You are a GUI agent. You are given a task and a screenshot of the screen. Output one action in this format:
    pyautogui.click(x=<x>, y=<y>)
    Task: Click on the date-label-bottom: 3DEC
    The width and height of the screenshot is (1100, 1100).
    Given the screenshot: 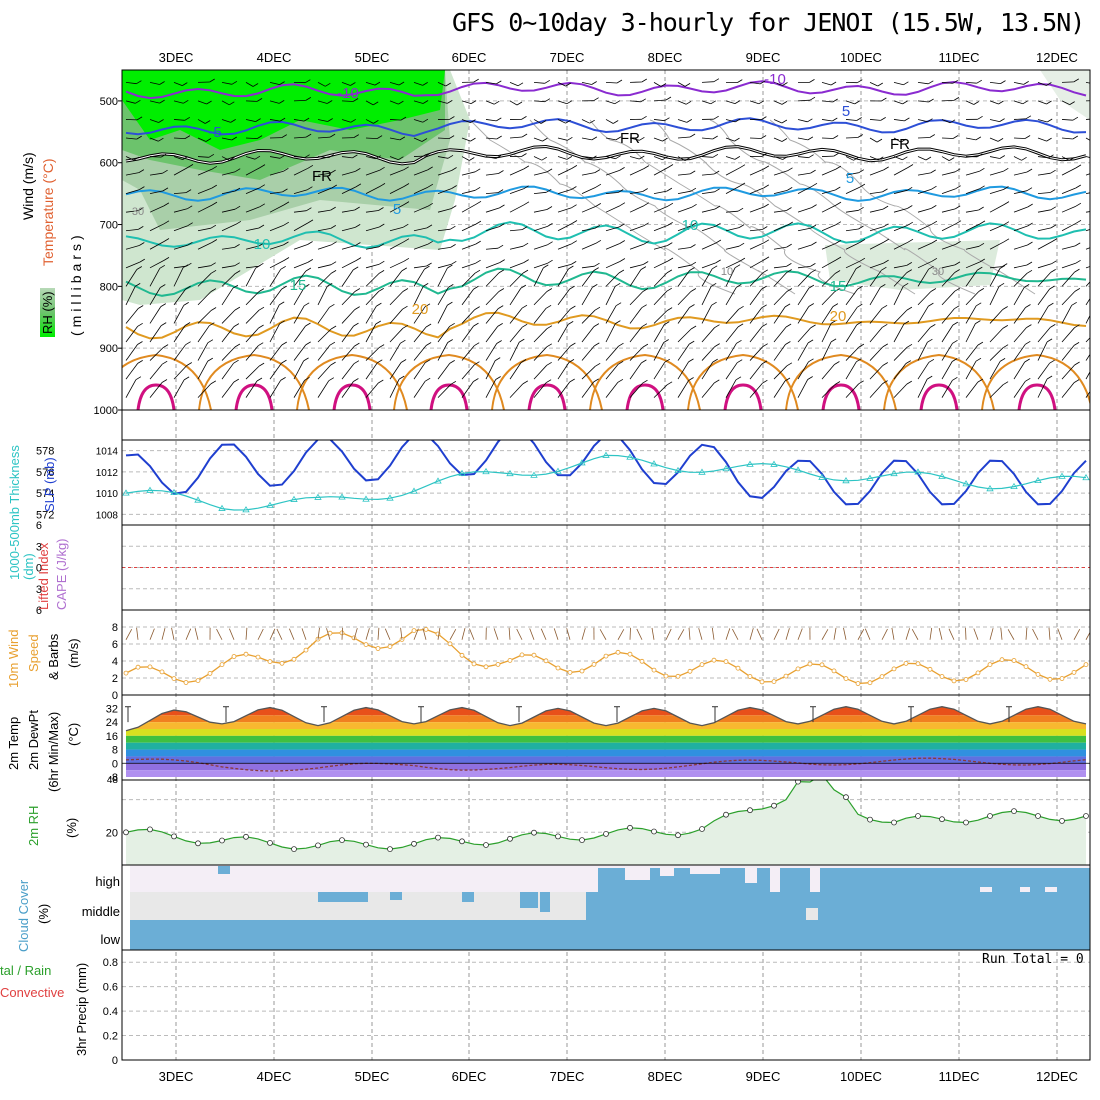 What is the action you would take?
    pyautogui.click(x=176, y=1076)
    